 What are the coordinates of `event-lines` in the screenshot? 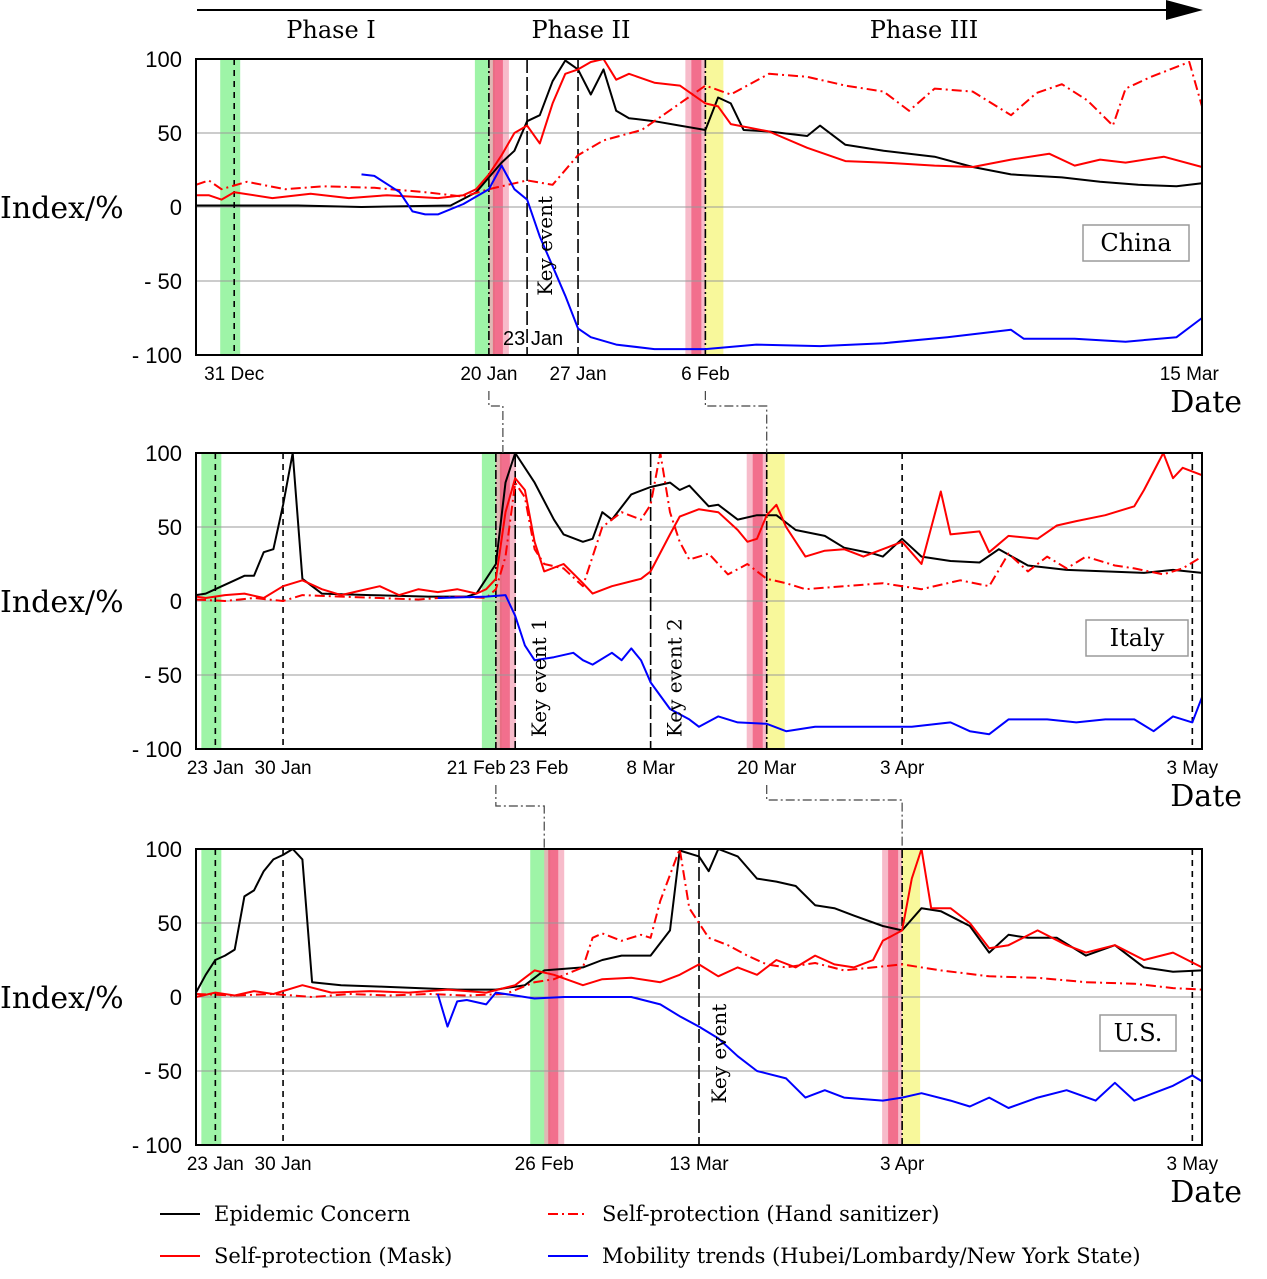 It's located at (470, 207).